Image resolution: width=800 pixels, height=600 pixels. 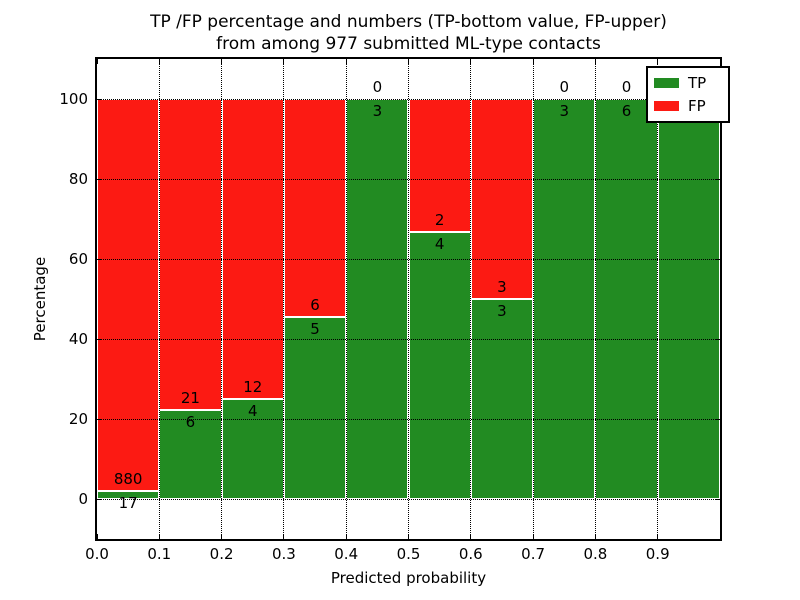 What do you see at coordinates (78, 419) in the screenshot?
I see `y-tick-label-20: 20` at bounding box center [78, 419].